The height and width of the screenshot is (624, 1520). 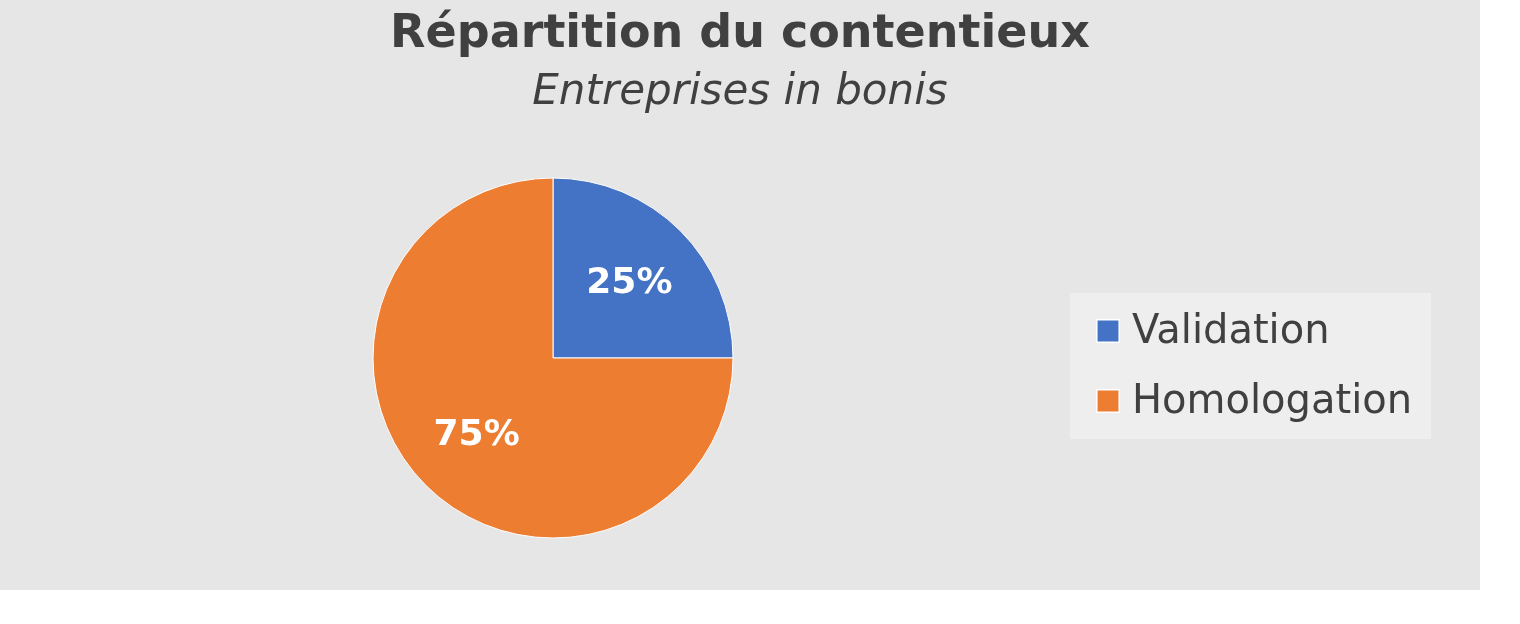 I want to click on legend-label: Validation, so click(x=1231, y=329).